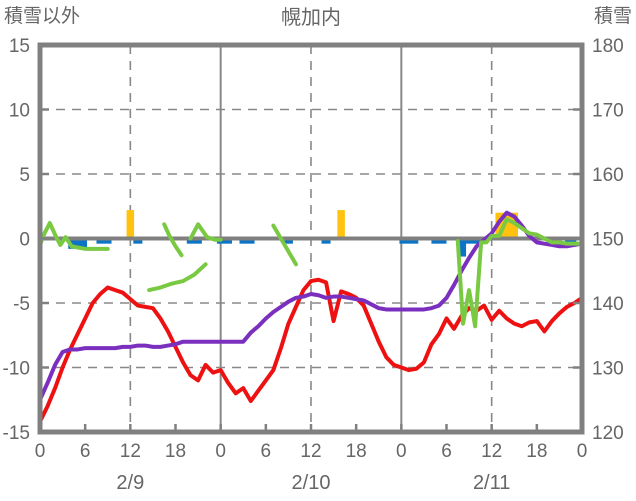 The width and height of the screenshot is (636, 501). What do you see at coordinates (491, 483) in the screenshot?
I see `date-label: 2/11` at bounding box center [491, 483].